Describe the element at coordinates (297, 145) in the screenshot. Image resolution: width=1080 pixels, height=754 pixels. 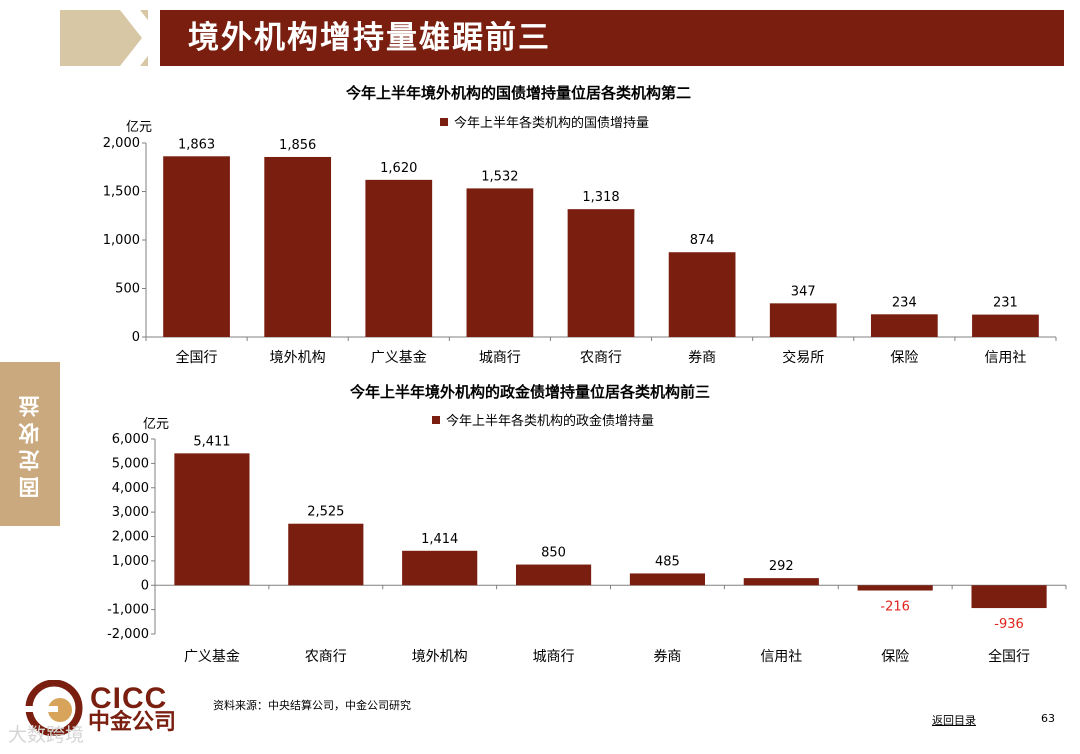
I see `chart1-data-label: 1,856` at that location.